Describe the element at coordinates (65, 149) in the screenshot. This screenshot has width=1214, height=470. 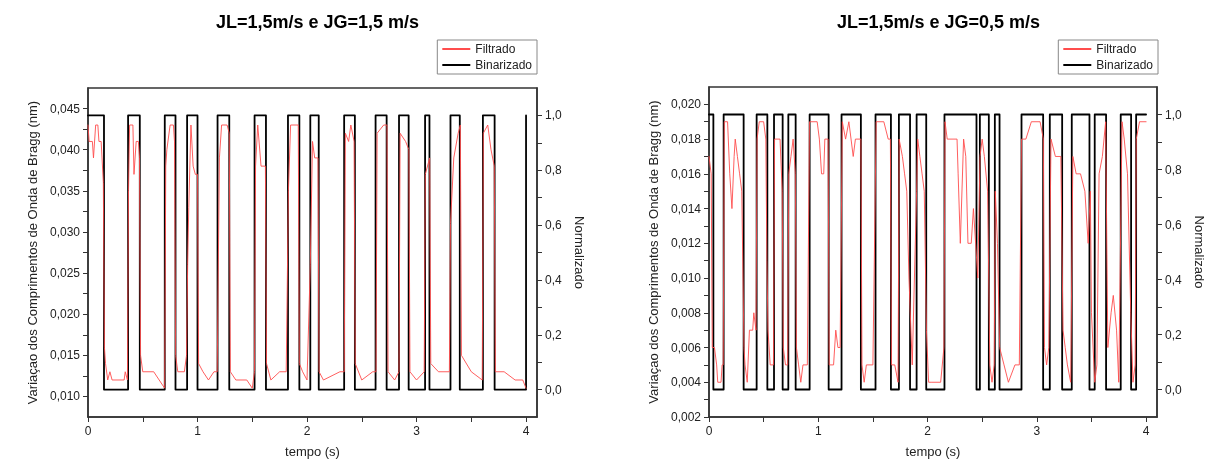
I see `y-tick-label: 0,040` at that location.